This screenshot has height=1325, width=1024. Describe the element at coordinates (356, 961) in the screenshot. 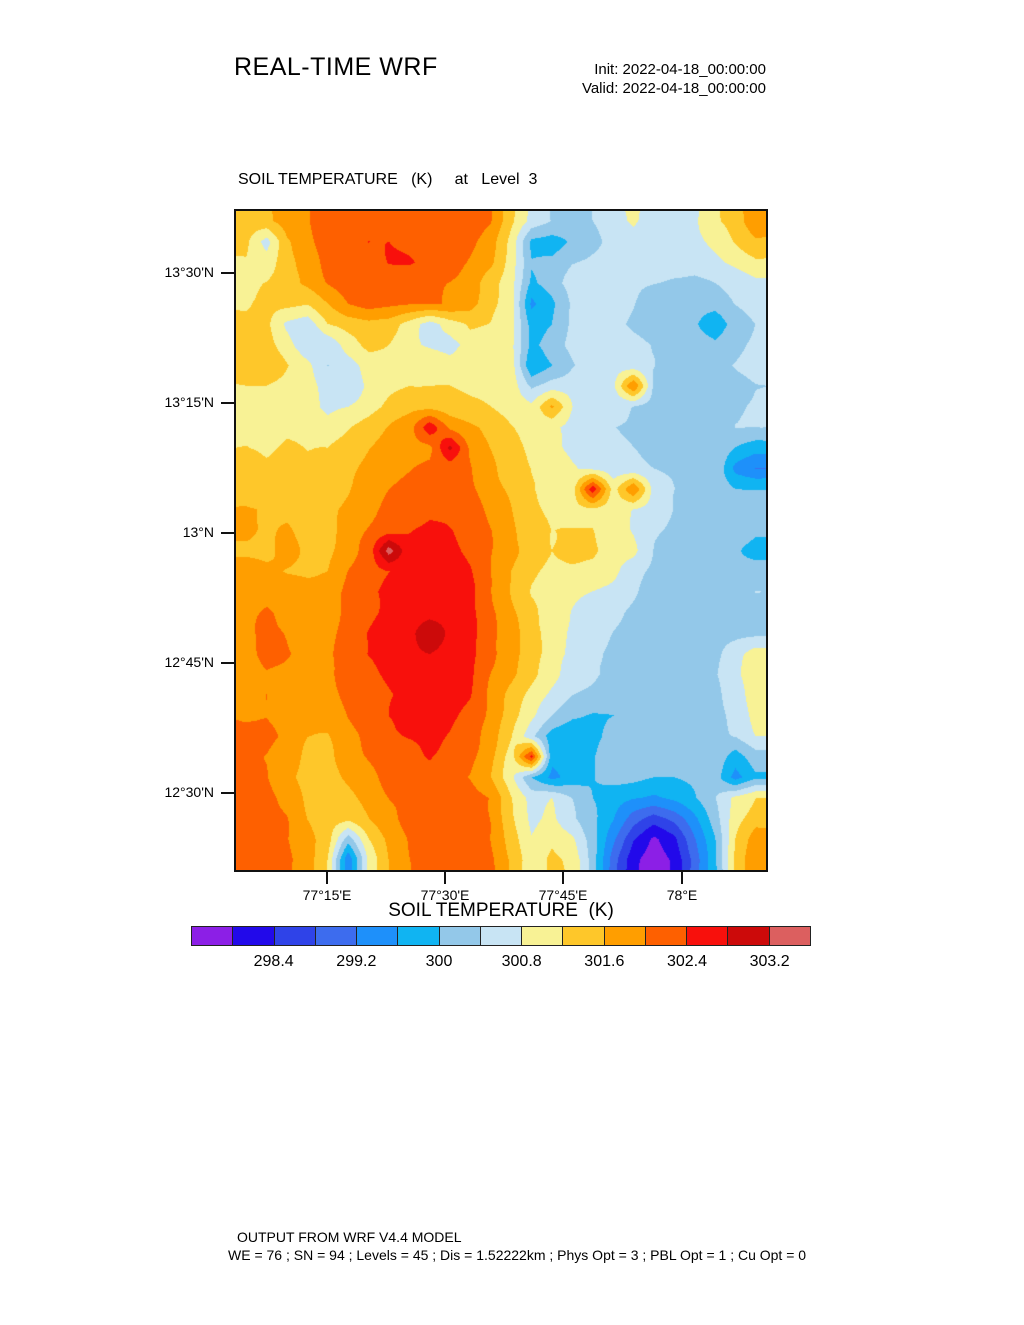

I see `colorbar-label: 299.2` at that location.